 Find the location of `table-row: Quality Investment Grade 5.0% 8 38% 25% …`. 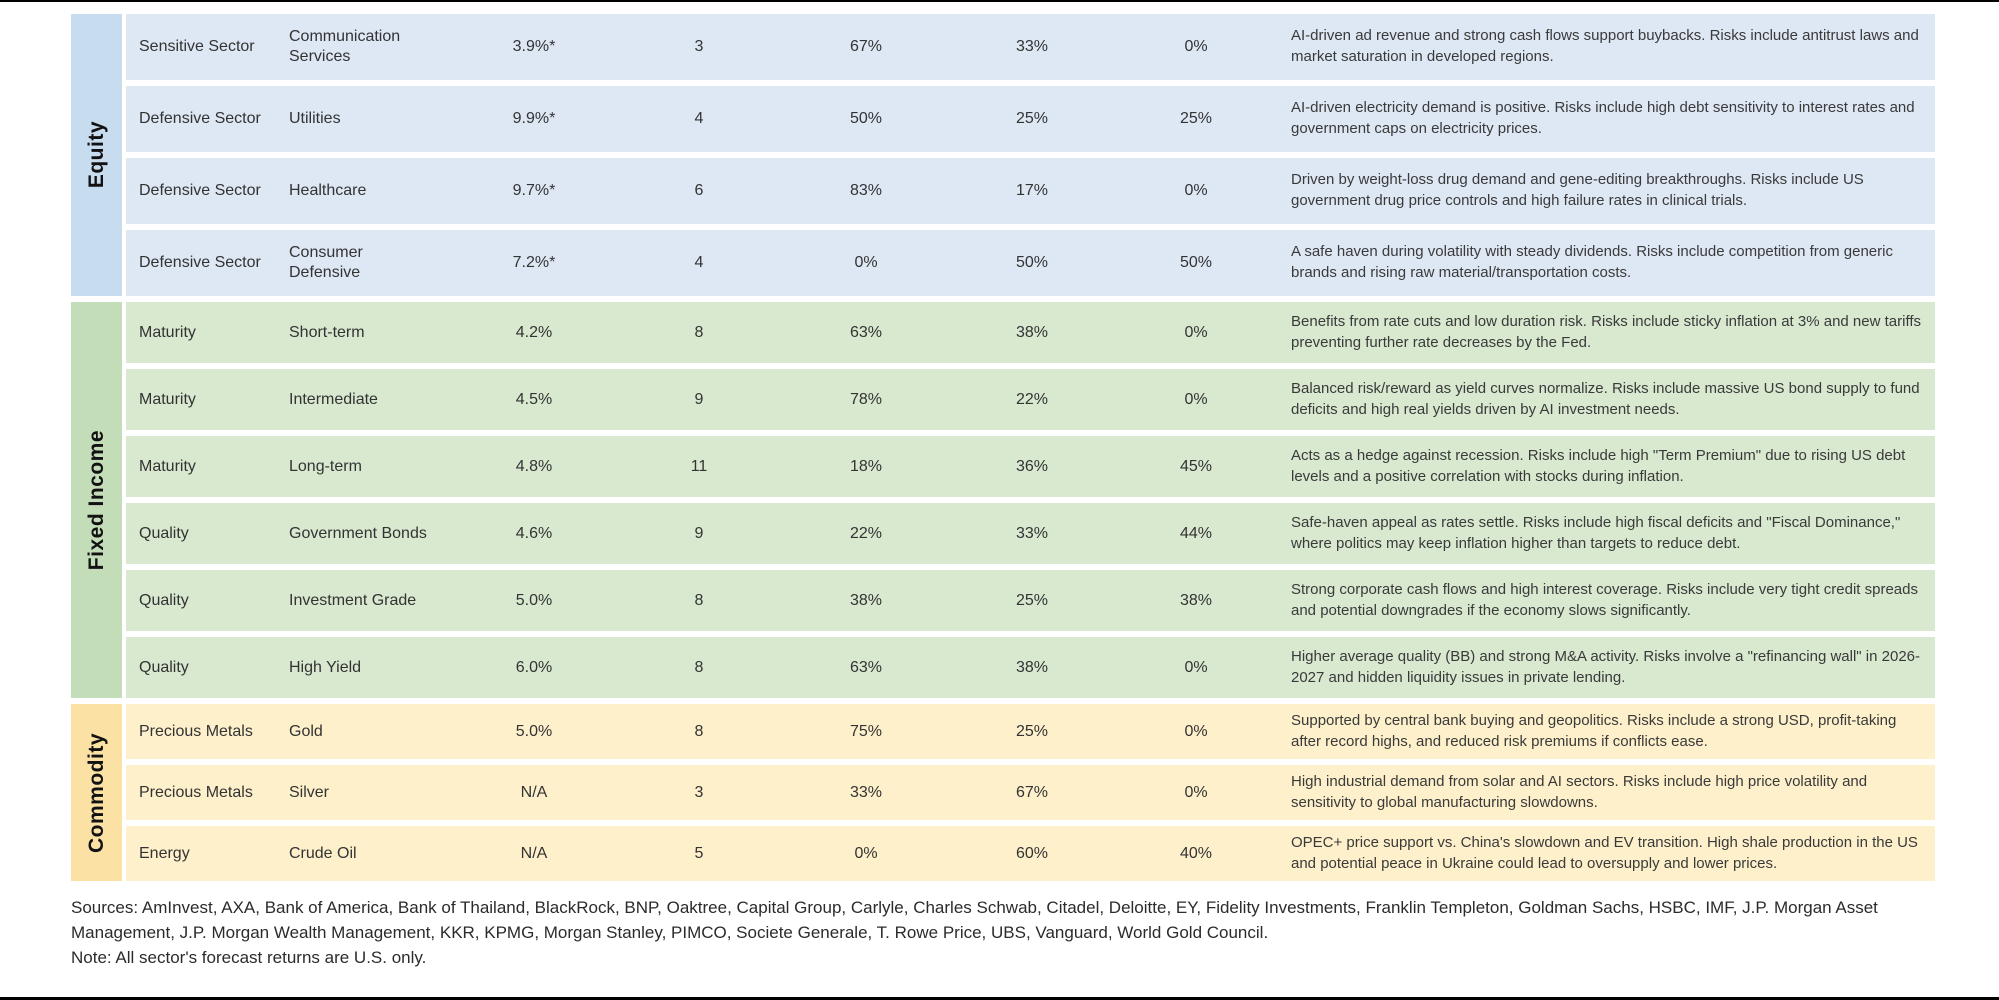

table-row: Quality Investment Grade 5.0% 8 38% 25% … is located at coordinates (1030, 600).